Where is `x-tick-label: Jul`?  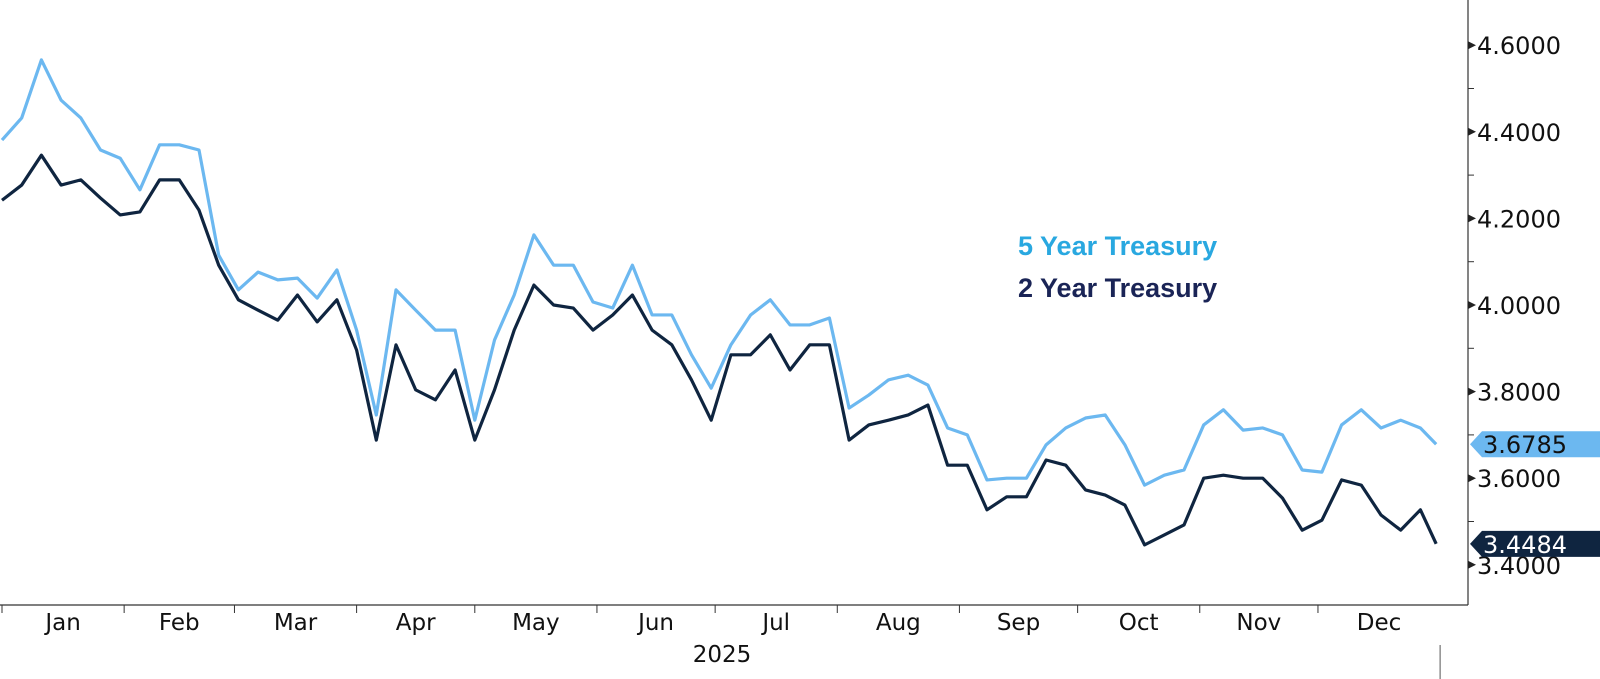 x-tick-label: Jul is located at coordinates (775, 623).